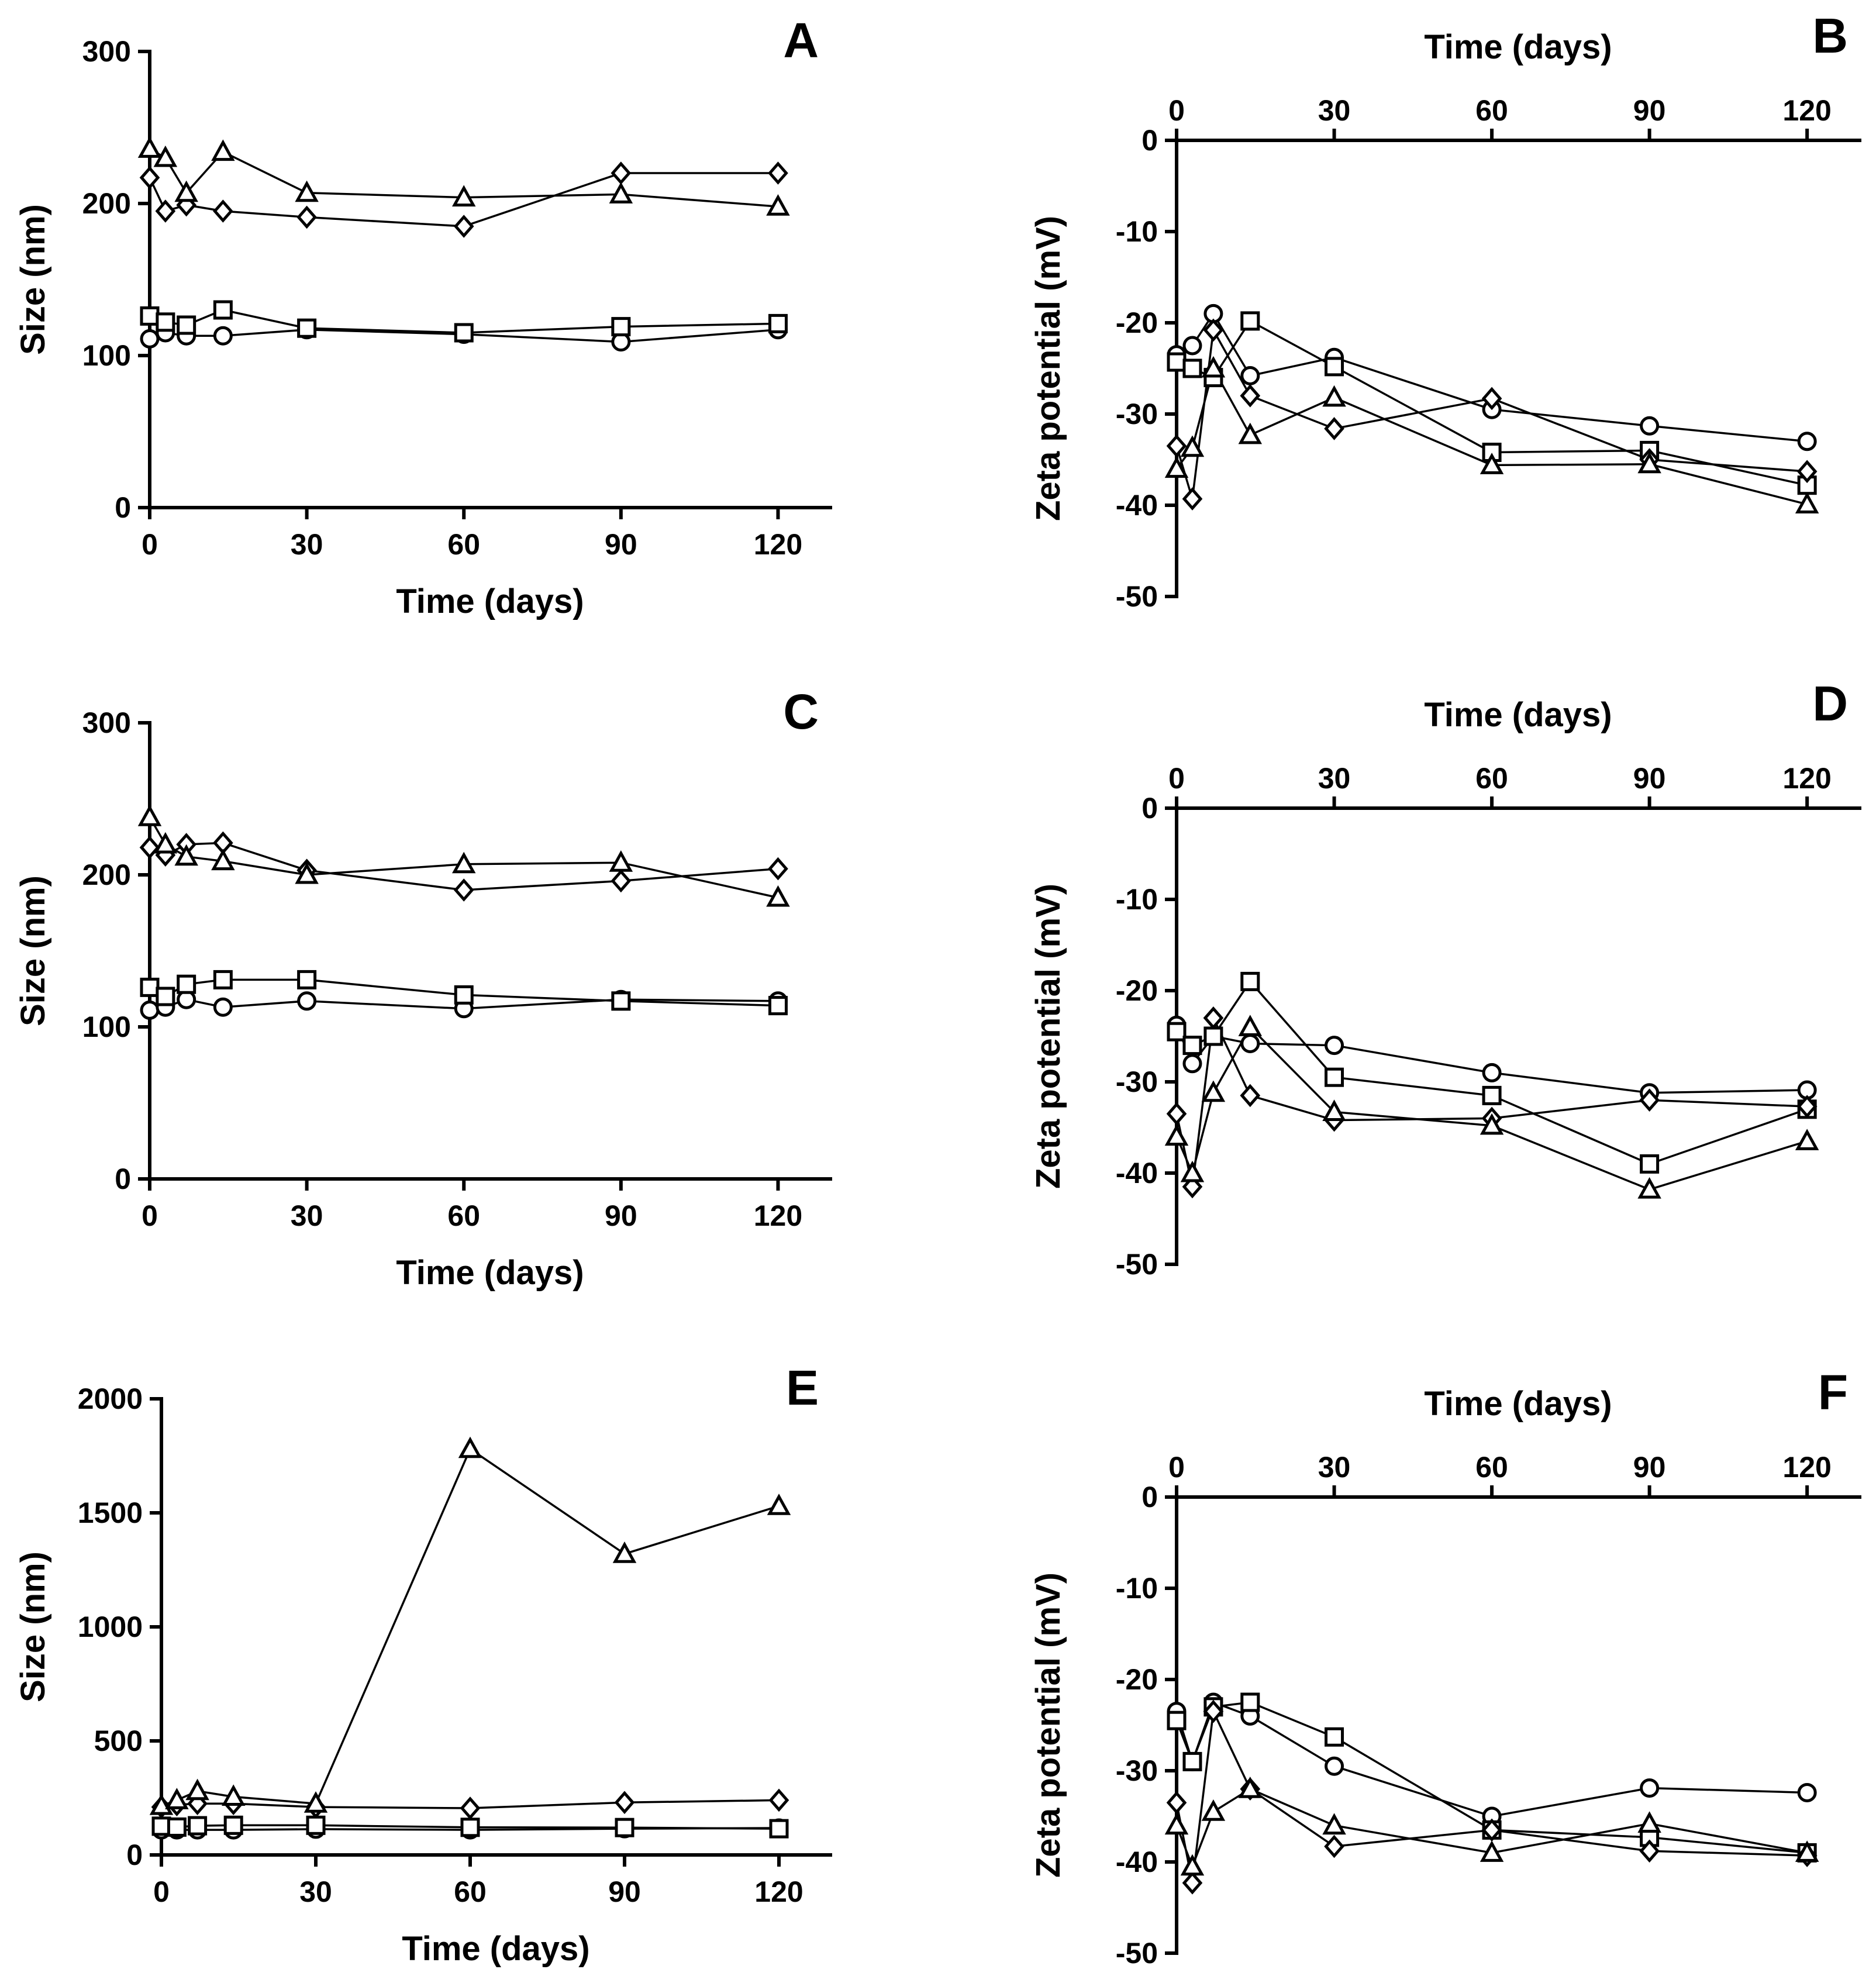  Describe the element at coordinates (778, 545) in the screenshot. I see `x-tick-label: 120` at that location.